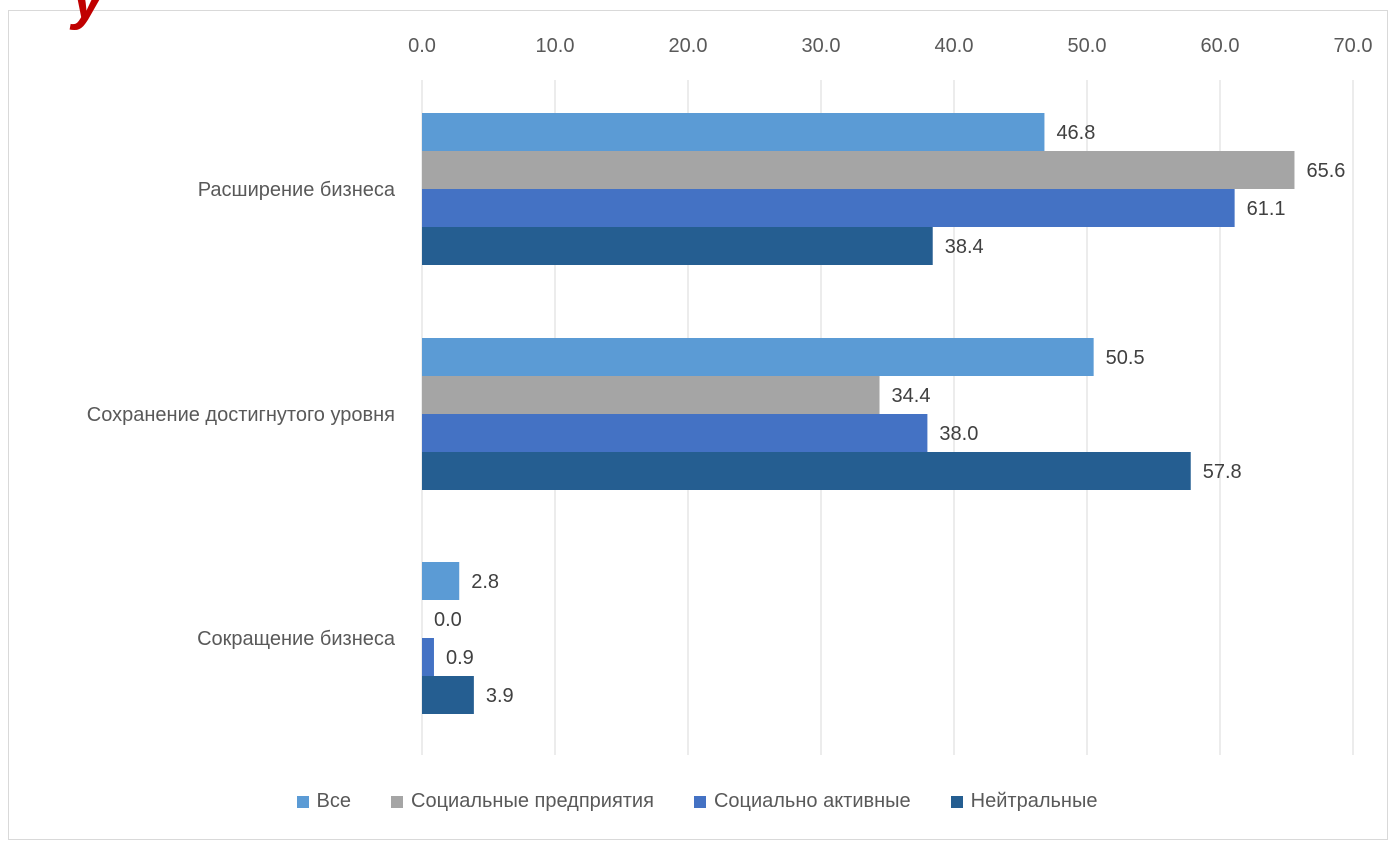 The height and width of the screenshot is (844, 1394). Describe the element at coordinates (1125, 358) in the screenshot. I see `data-label: 50.5` at that location.